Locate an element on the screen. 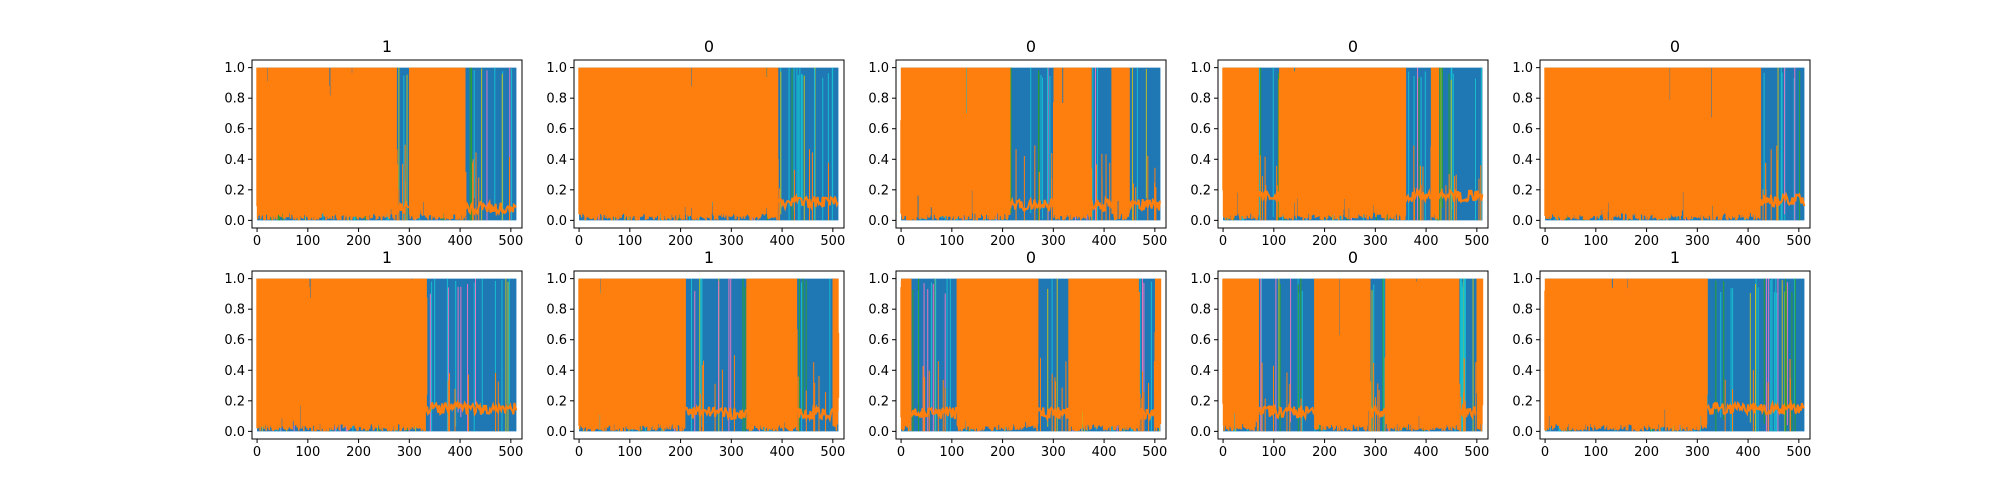 This screenshot has width=2000, height=500. subplot-9: 0 100 200 300 400 500 0.0 0.2 0.4 0.6 0.8 1.0 0 is located at coordinates (1339, 354).